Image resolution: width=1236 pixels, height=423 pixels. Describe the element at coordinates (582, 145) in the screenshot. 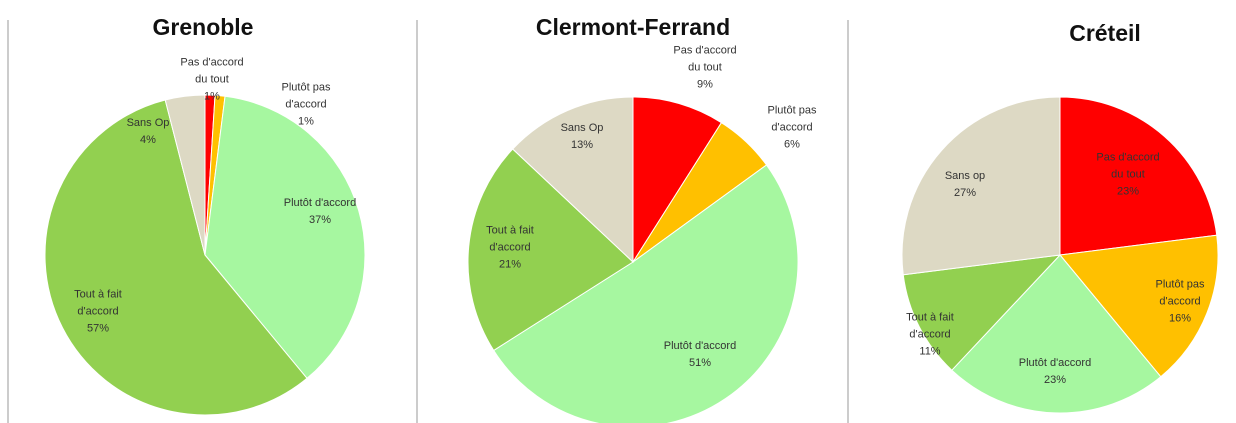

I see `value-label: 13%` at that location.